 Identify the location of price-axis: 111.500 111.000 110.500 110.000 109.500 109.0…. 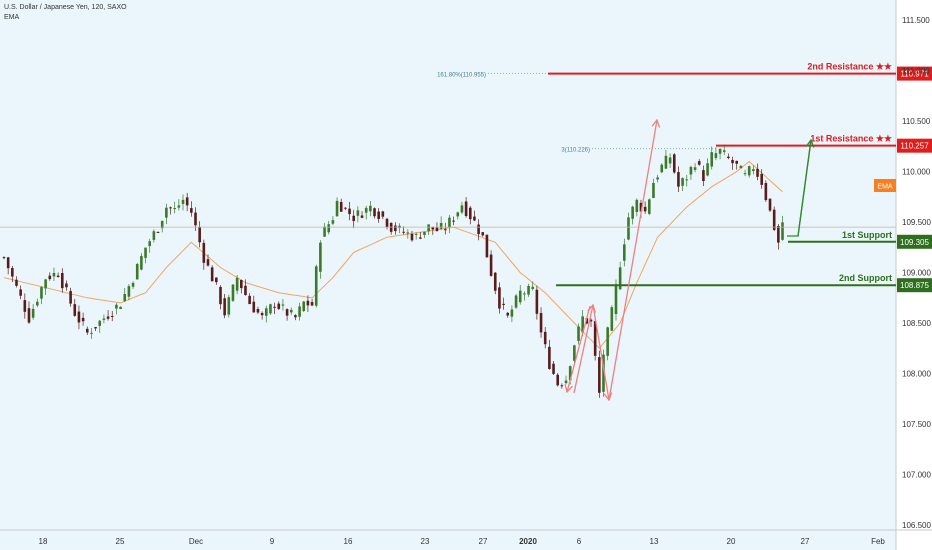
(916, 273).